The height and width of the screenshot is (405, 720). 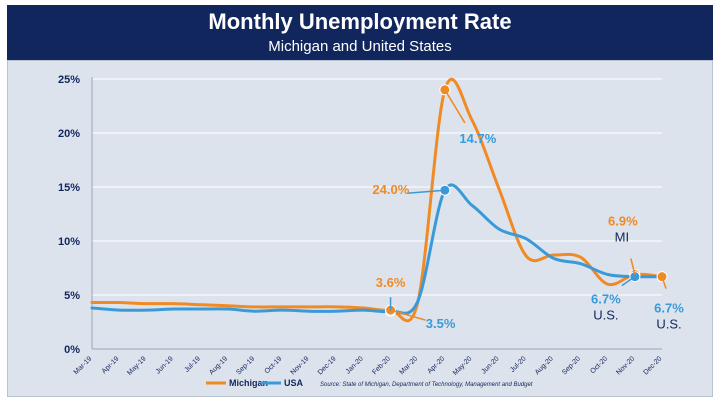 What do you see at coordinates (300, 365) in the screenshot?
I see `x-tick-label: Nov-19` at bounding box center [300, 365].